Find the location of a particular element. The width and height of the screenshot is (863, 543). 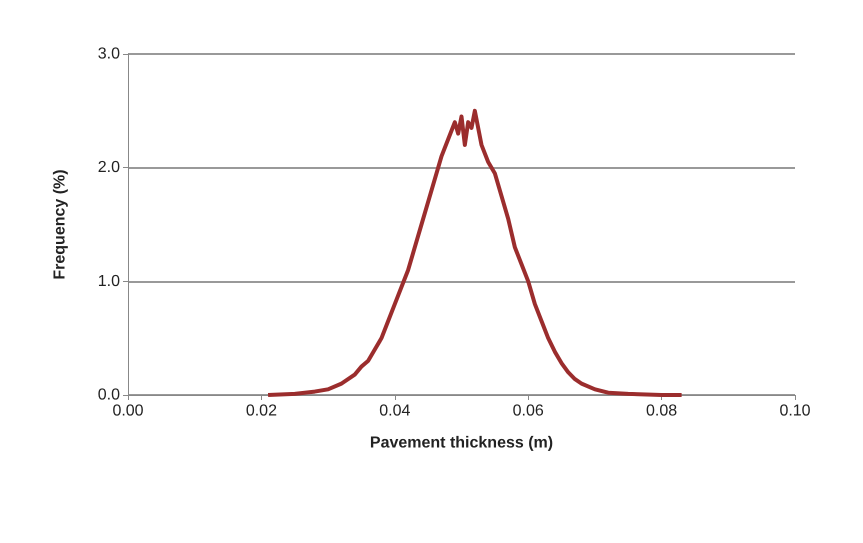

x-tick-label: 0.02 is located at coordinates (262, 411).